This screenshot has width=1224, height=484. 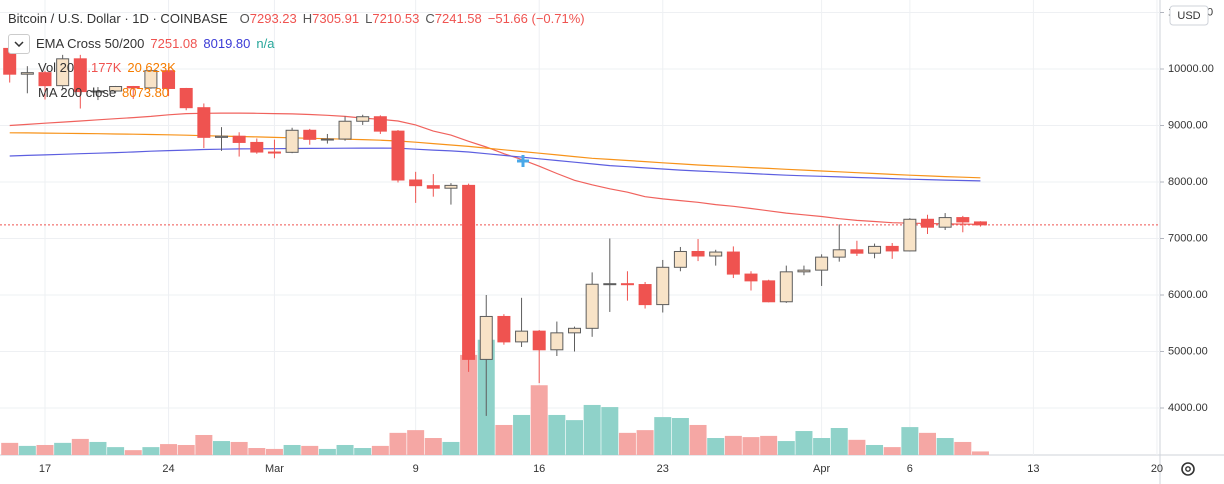 I want to click on gear-ring, so click(x=1188, y=469).